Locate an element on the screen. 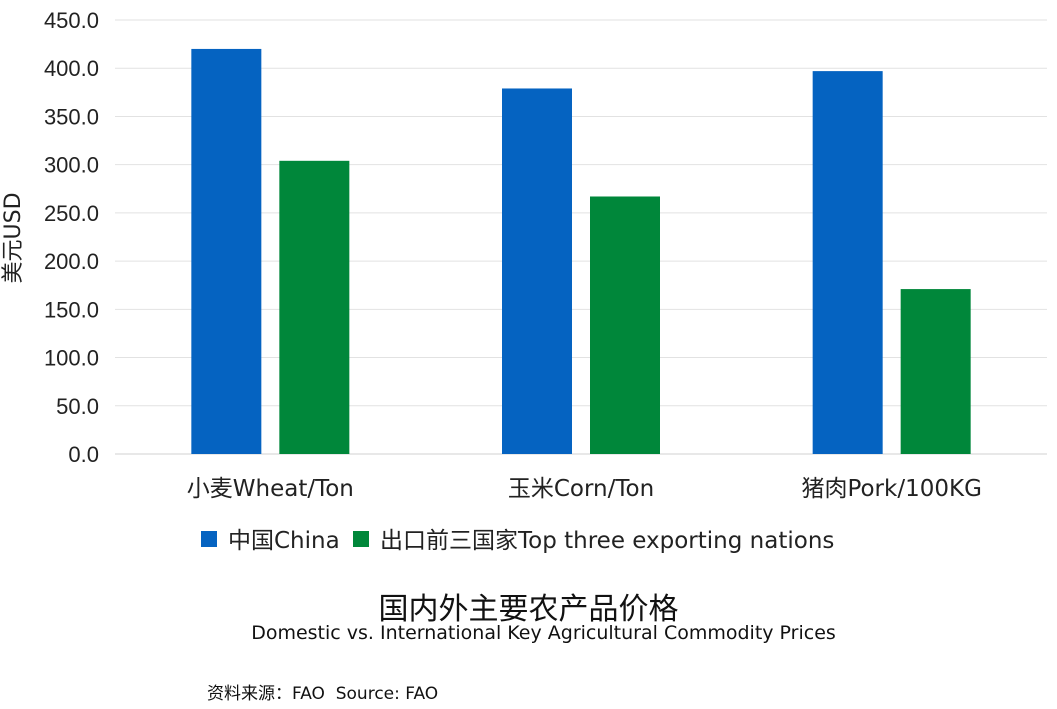 This screenshot has width=1057, height=709. y-tick-label: 250.0 is located at coordinates (71, 213).